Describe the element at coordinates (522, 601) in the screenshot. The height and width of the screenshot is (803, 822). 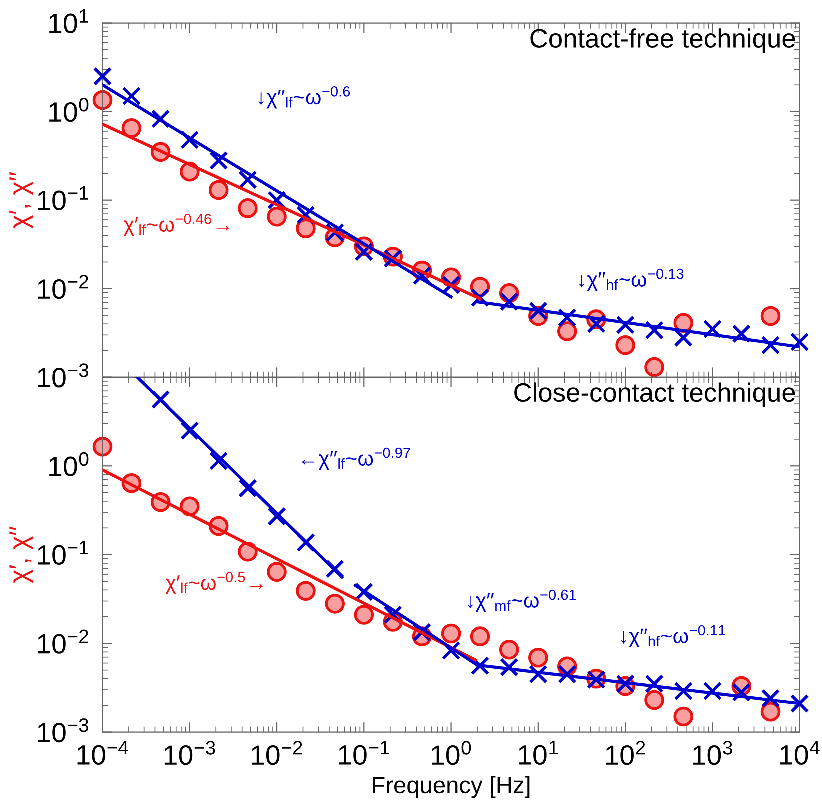
I see `annotation: ↓χ′′$_{mf}$~ω$^{−0.61}$` at that location.